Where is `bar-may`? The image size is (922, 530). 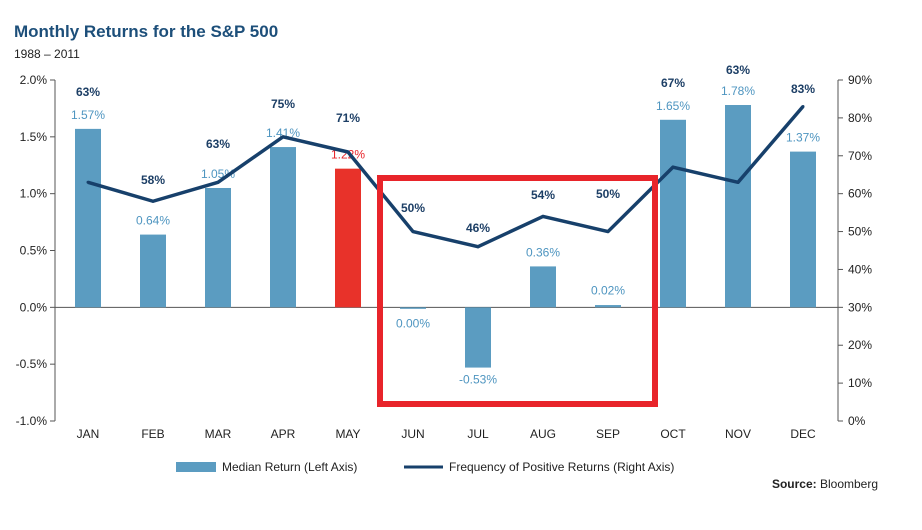 bar-may is located at coordinates (348, 238).